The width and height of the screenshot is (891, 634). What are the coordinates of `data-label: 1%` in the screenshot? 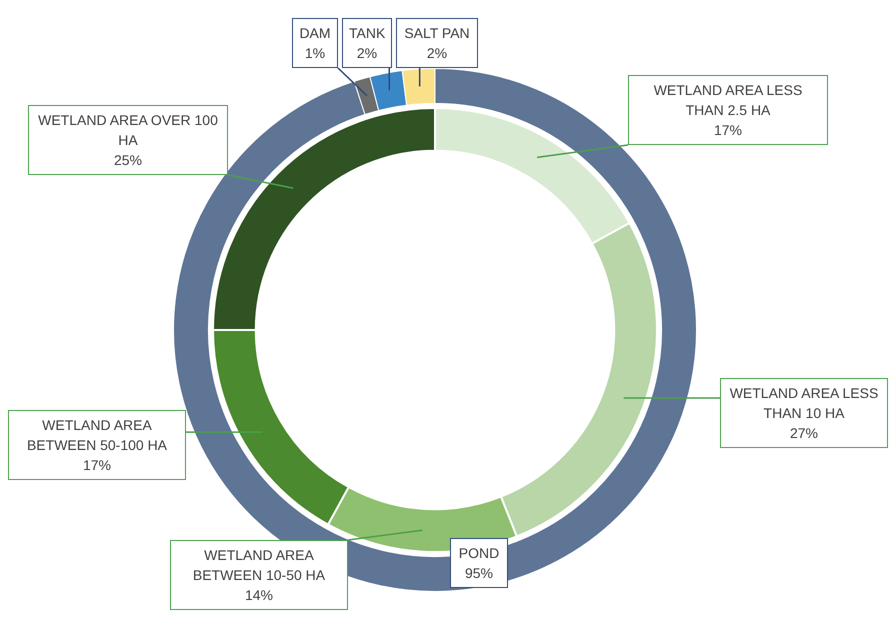 It's located at (315, 53).